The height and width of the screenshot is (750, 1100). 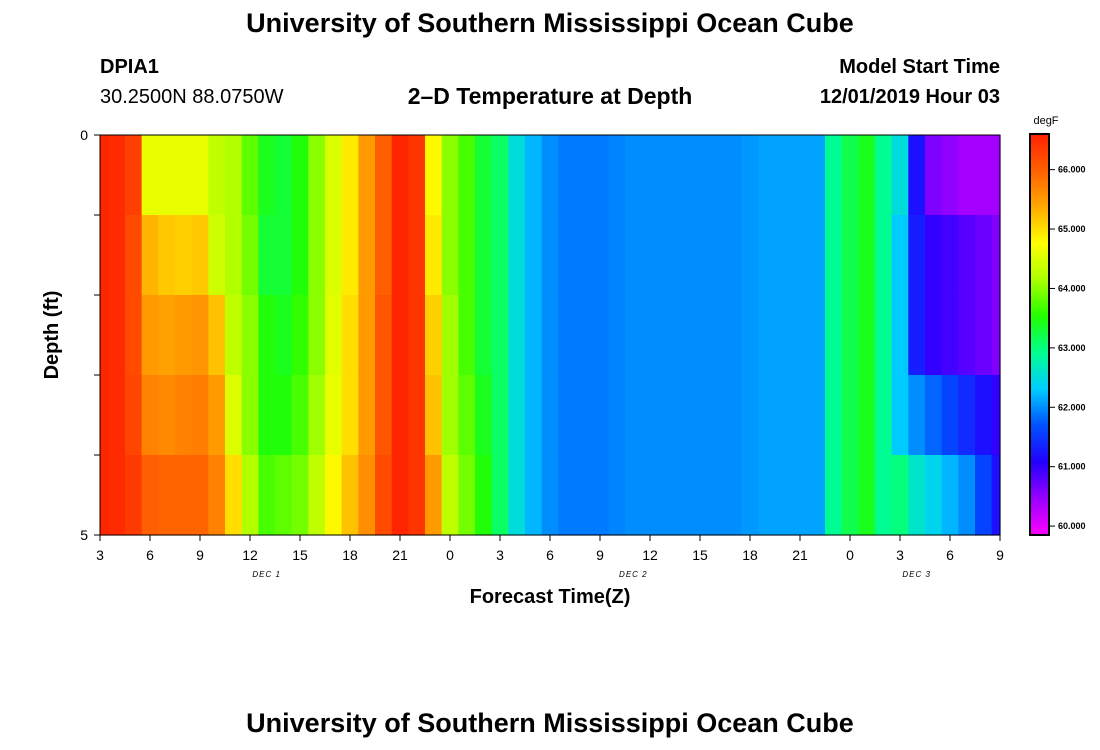 I want to click on colorbar-gradient, so click(x=1039, y=334).